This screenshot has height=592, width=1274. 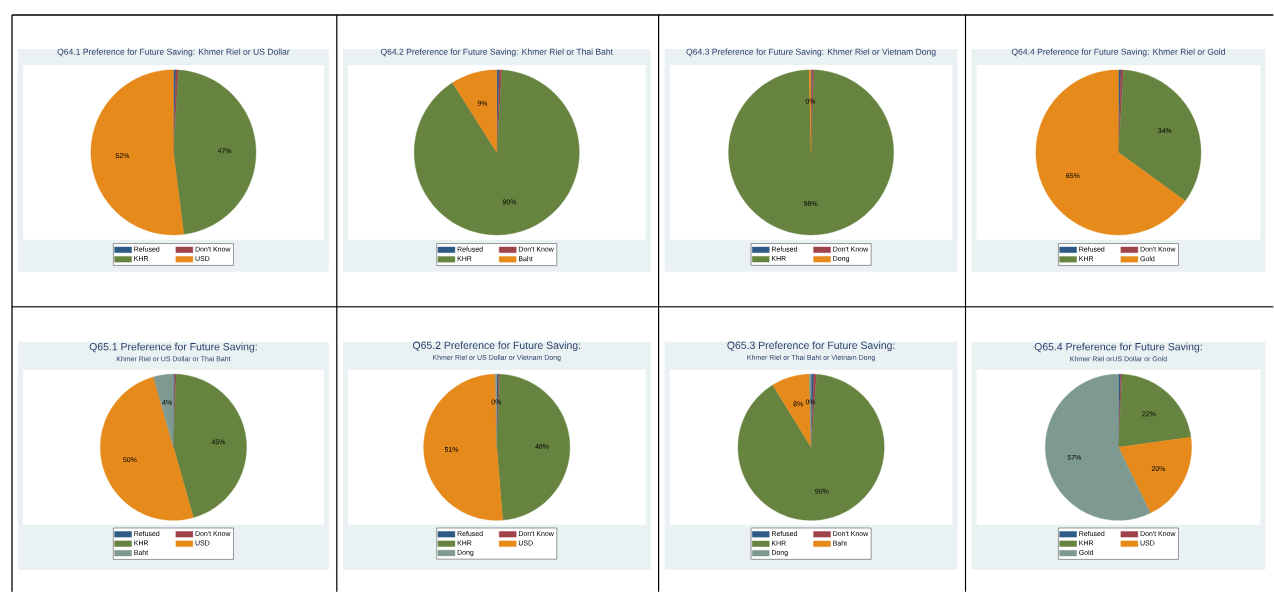 What do you see at coordinates (811, 52) in the screenshot?
I see `chart-title: Q64.3 Preference for Future Saving: Khmer Riel or Vietnam Dong` at bounding box center [811, 52].